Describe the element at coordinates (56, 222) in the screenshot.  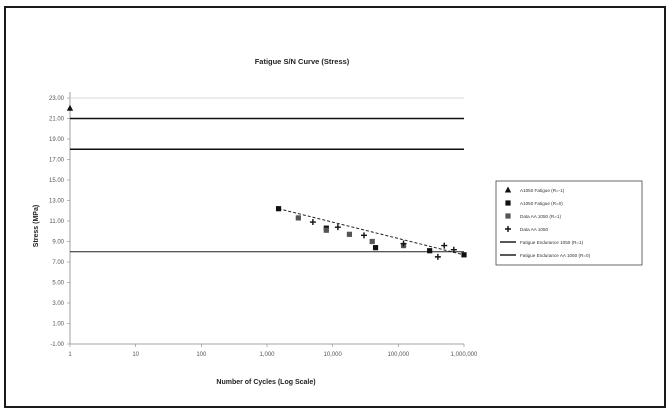
I see `y-tick-label: 11.00` at that location.